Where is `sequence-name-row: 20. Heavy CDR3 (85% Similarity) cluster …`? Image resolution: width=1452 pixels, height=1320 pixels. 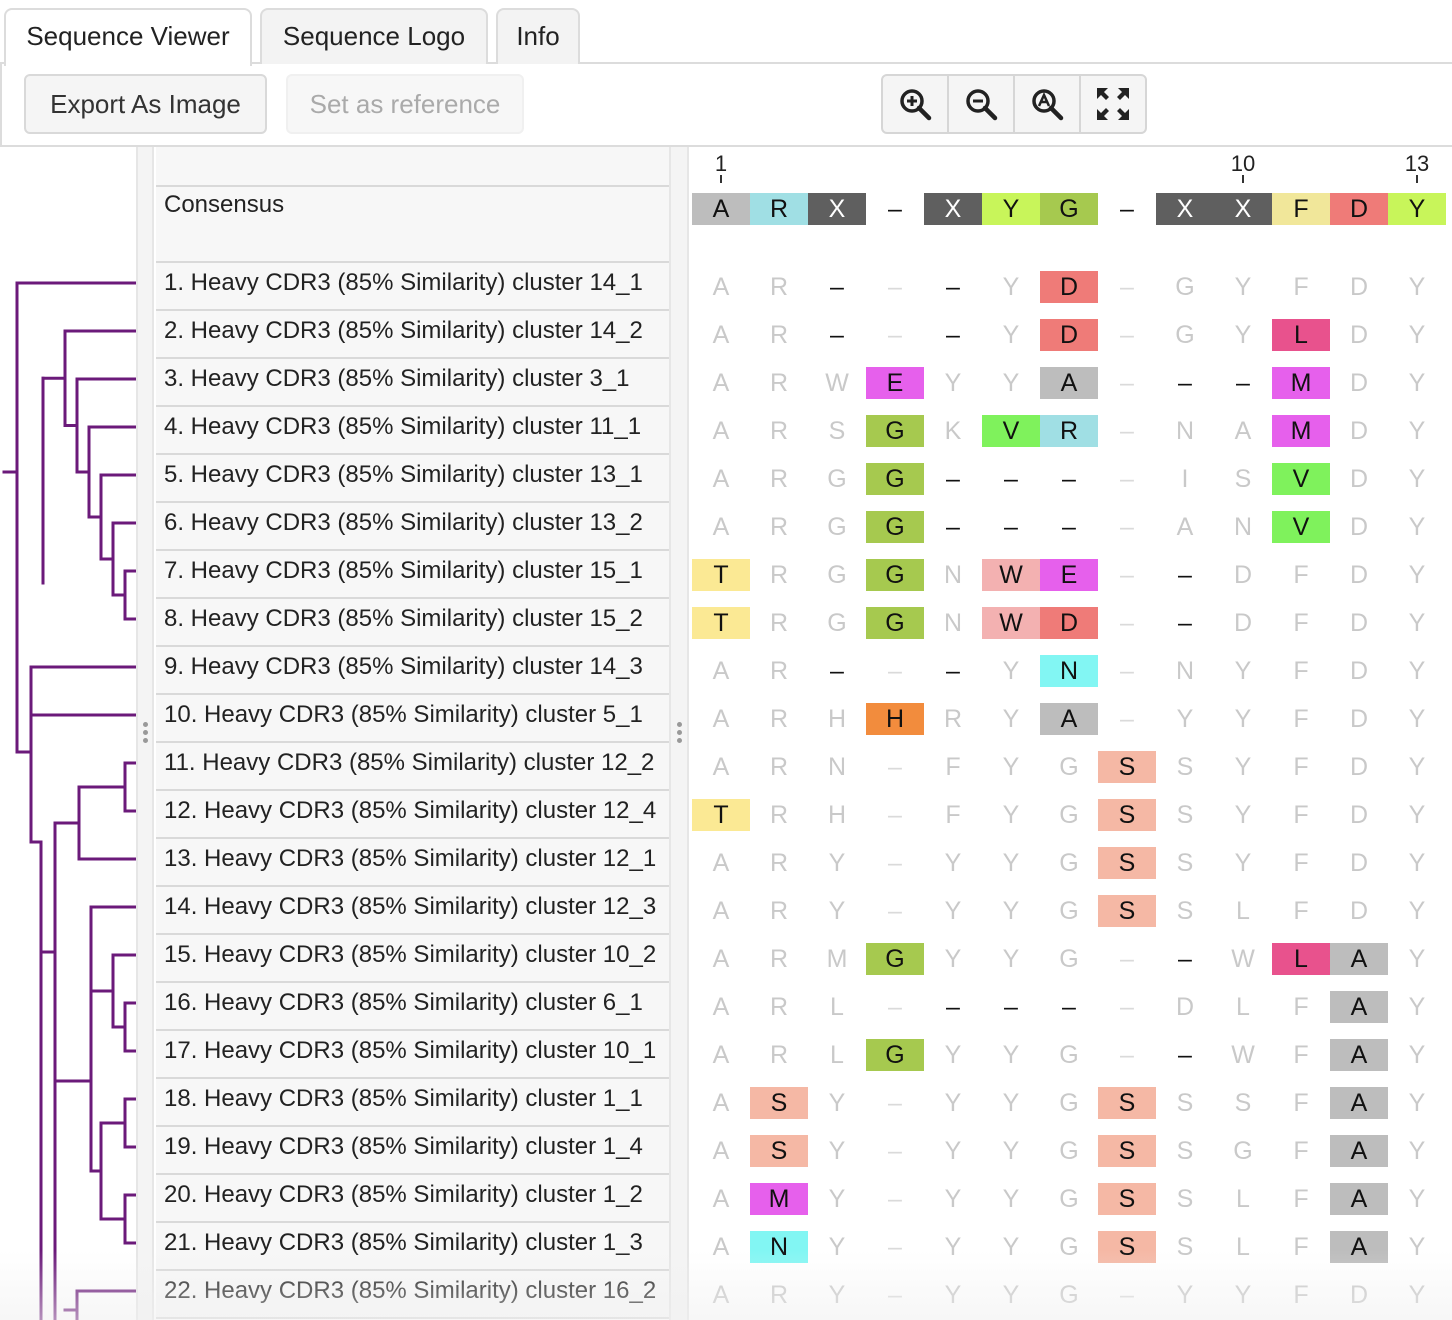 sequence-name-row: 20. Heavy CDR3 (85% Similarity) cluster … is located at coordinates (412, 1199).